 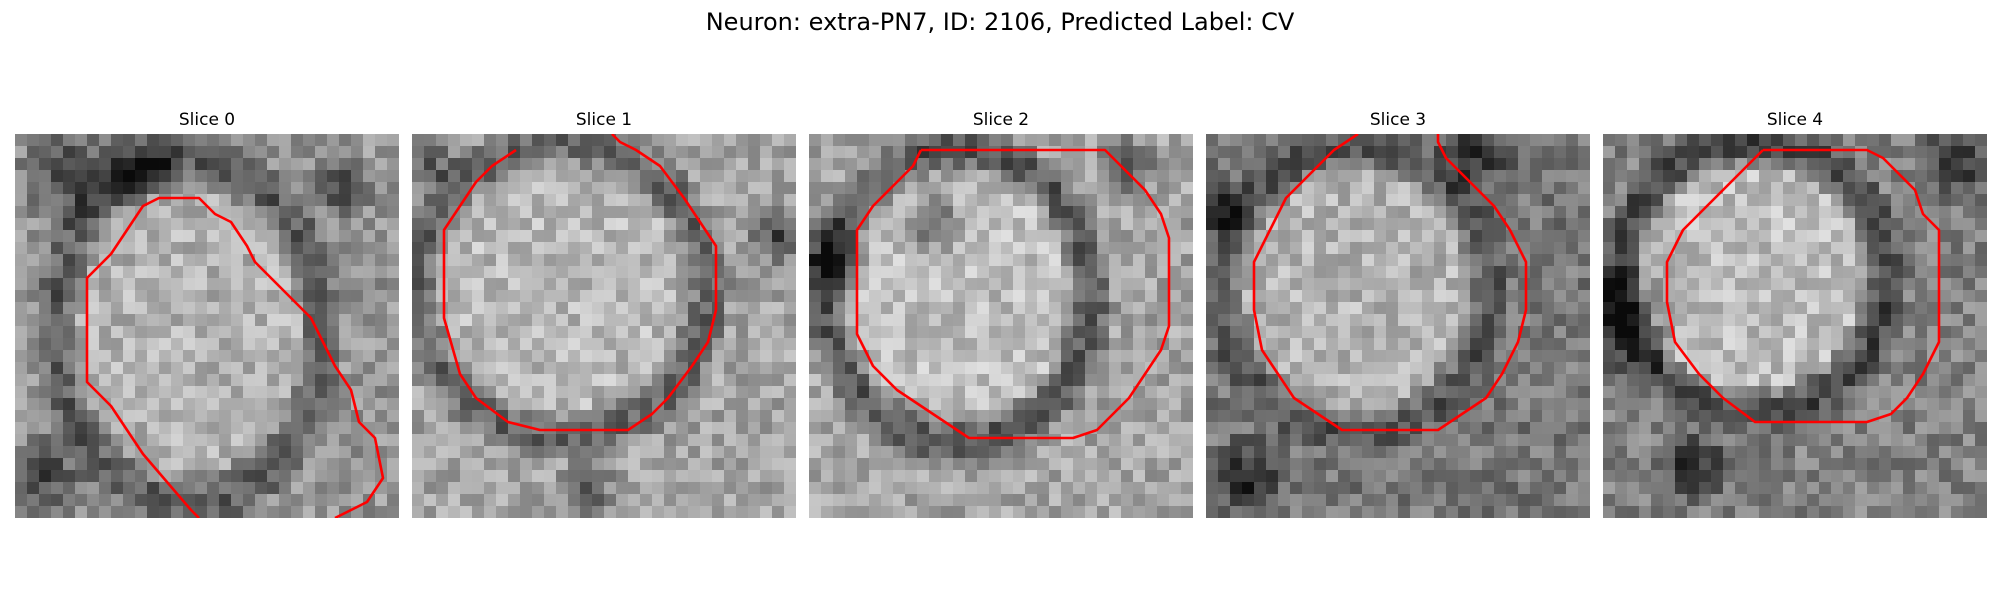 I want to click on slice-image-4-svg, so click(x=1795, y=326).